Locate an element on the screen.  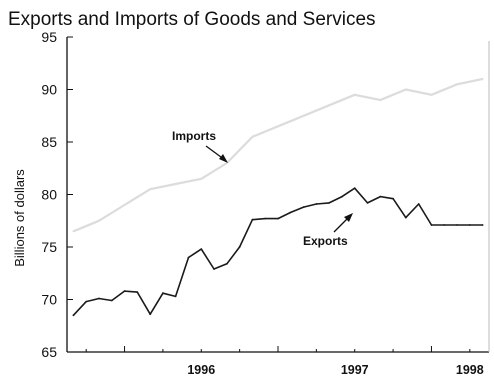
y-tick-label: 95 is located at coordinates (49, 37).